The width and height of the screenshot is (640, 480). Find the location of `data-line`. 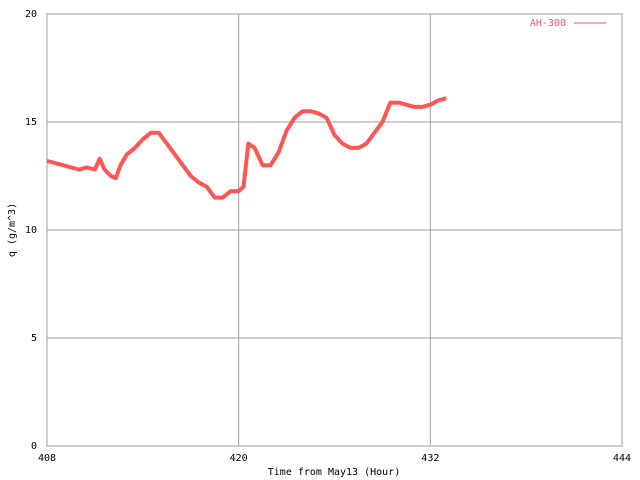

data-line is located at coordinates (246, 148).